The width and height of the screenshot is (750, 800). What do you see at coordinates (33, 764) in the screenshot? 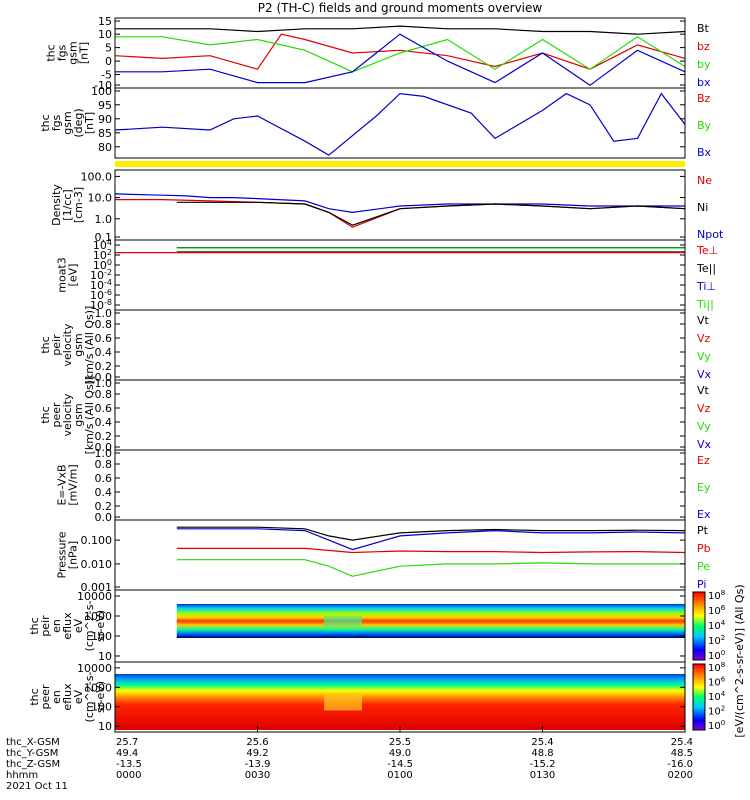
I see `x-row-label: thc_Z-GSM` at bounding box center [33, 764].